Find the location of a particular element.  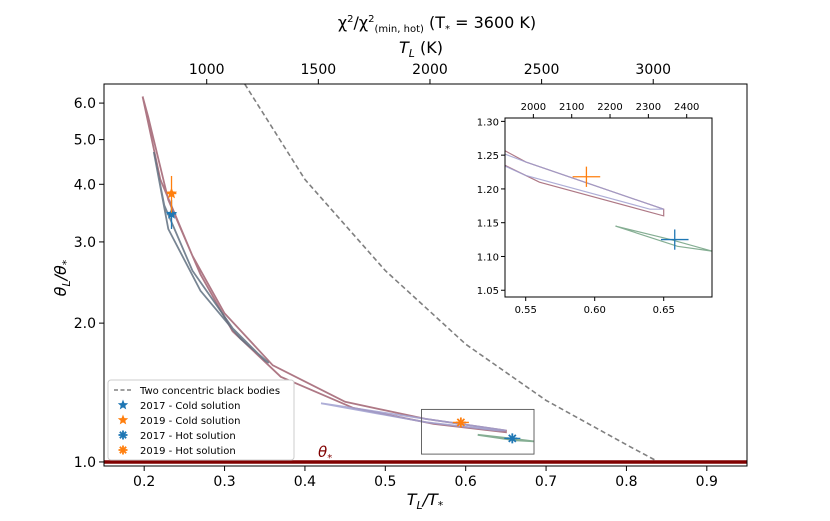

top-xlabel-b: (K) is located at coordinates (429, 47).